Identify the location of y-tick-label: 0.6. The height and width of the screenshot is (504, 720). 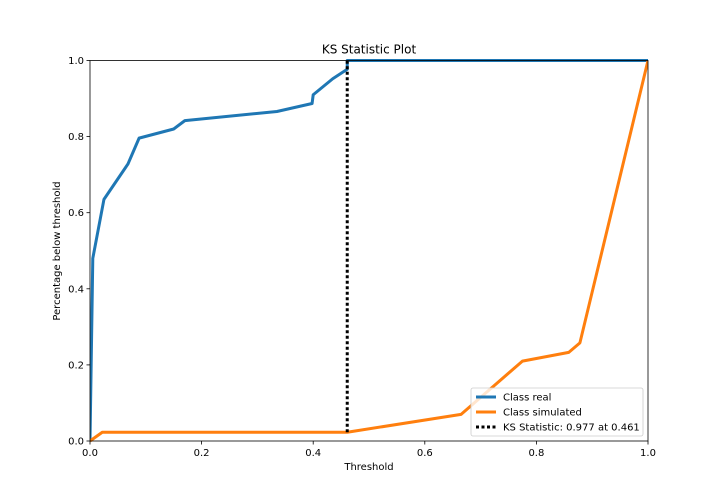
(76, 213).